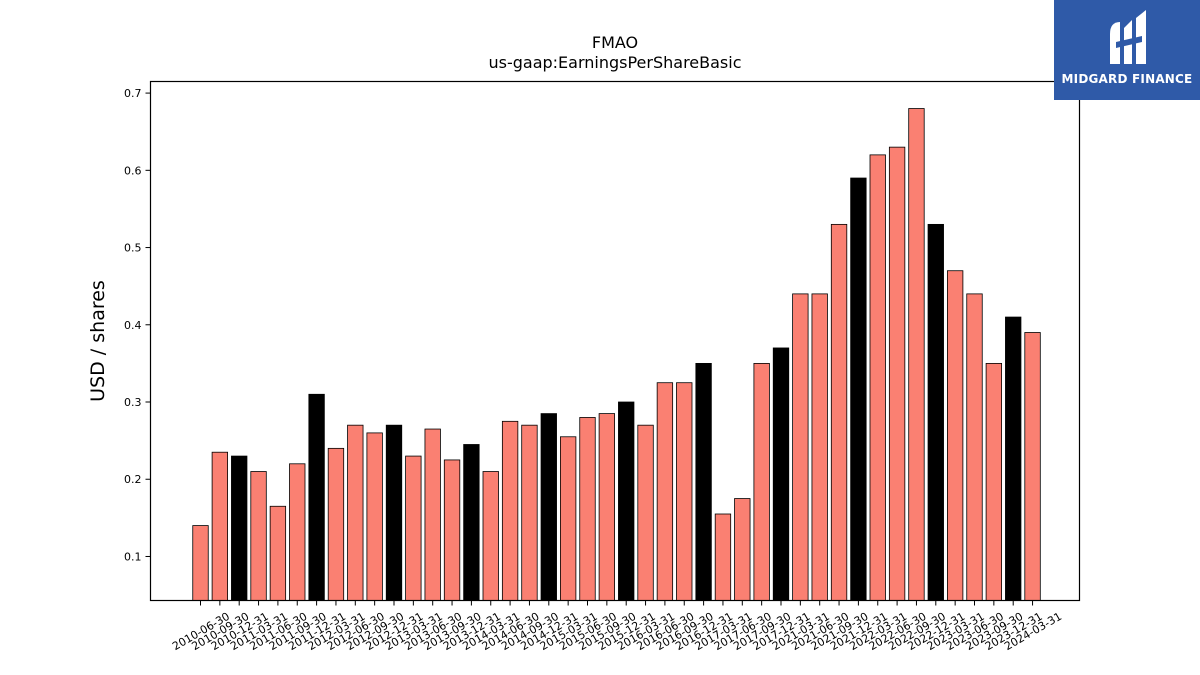 Image resolution: width=1200 pixels, height=675 pixels. Describe the element at coordinates (1127, 79) in the screenshot. I see `brand-name: MIDGARD FINANCE` at that location.